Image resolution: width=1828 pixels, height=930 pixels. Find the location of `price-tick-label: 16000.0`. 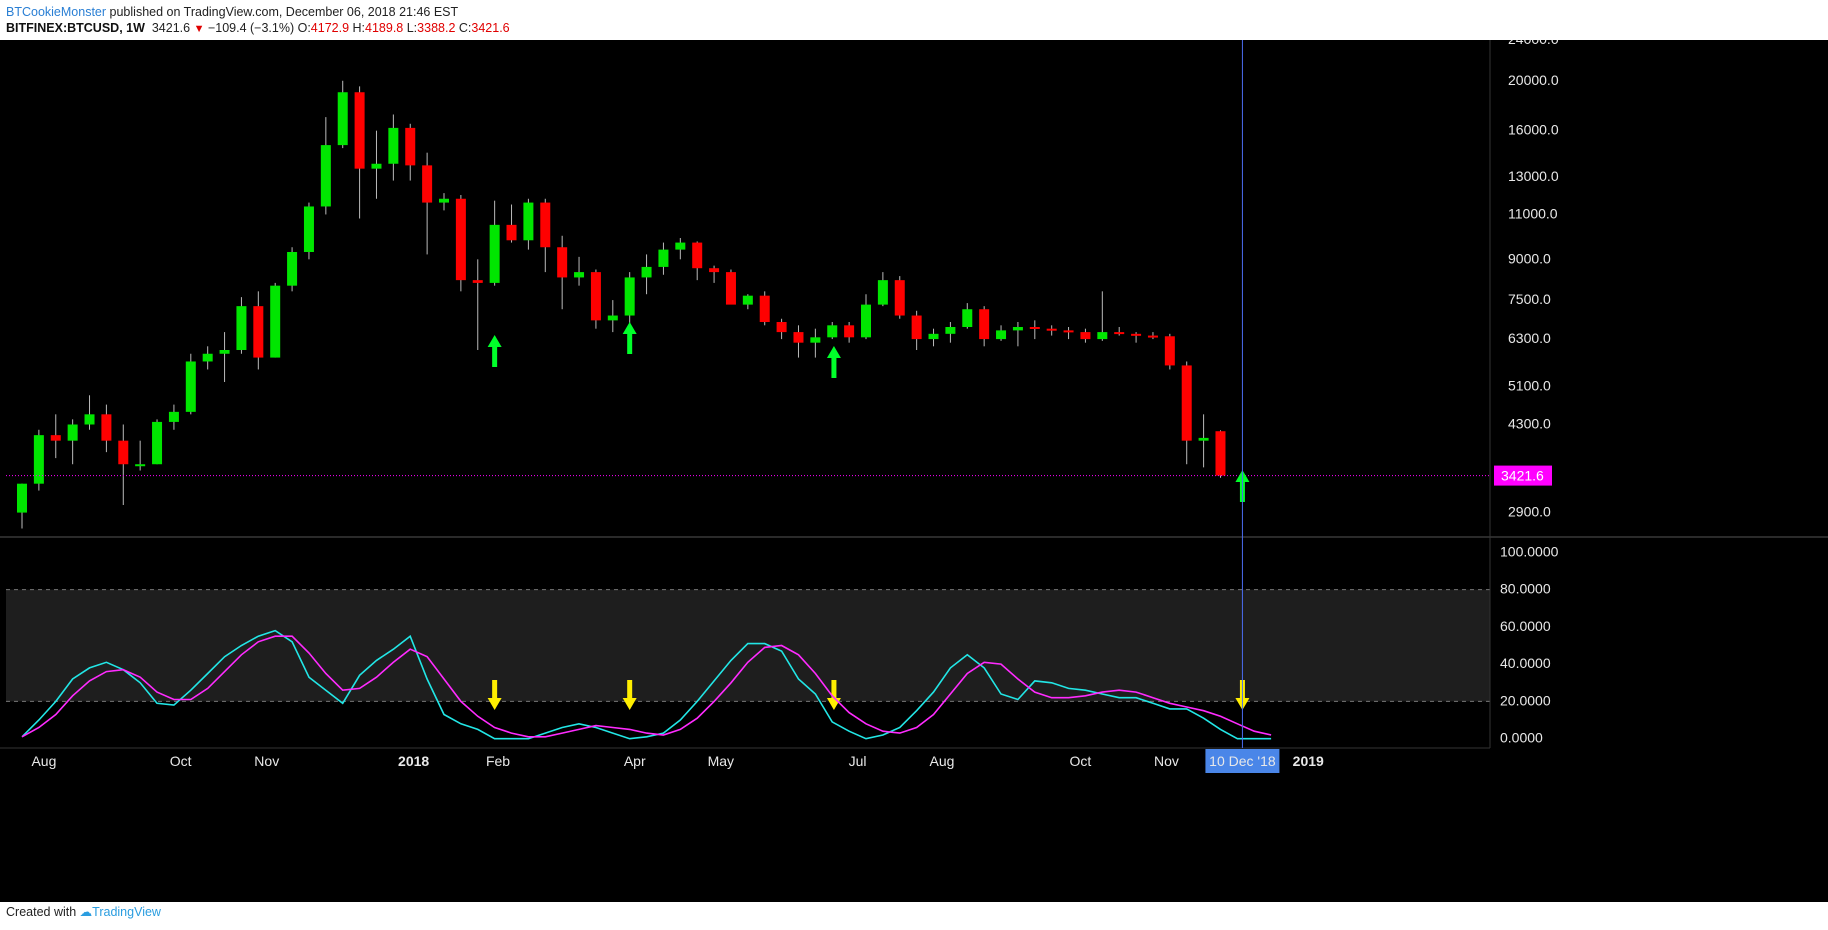

price-tick-label: 16000.0 is located at coordinates (1533, 130).